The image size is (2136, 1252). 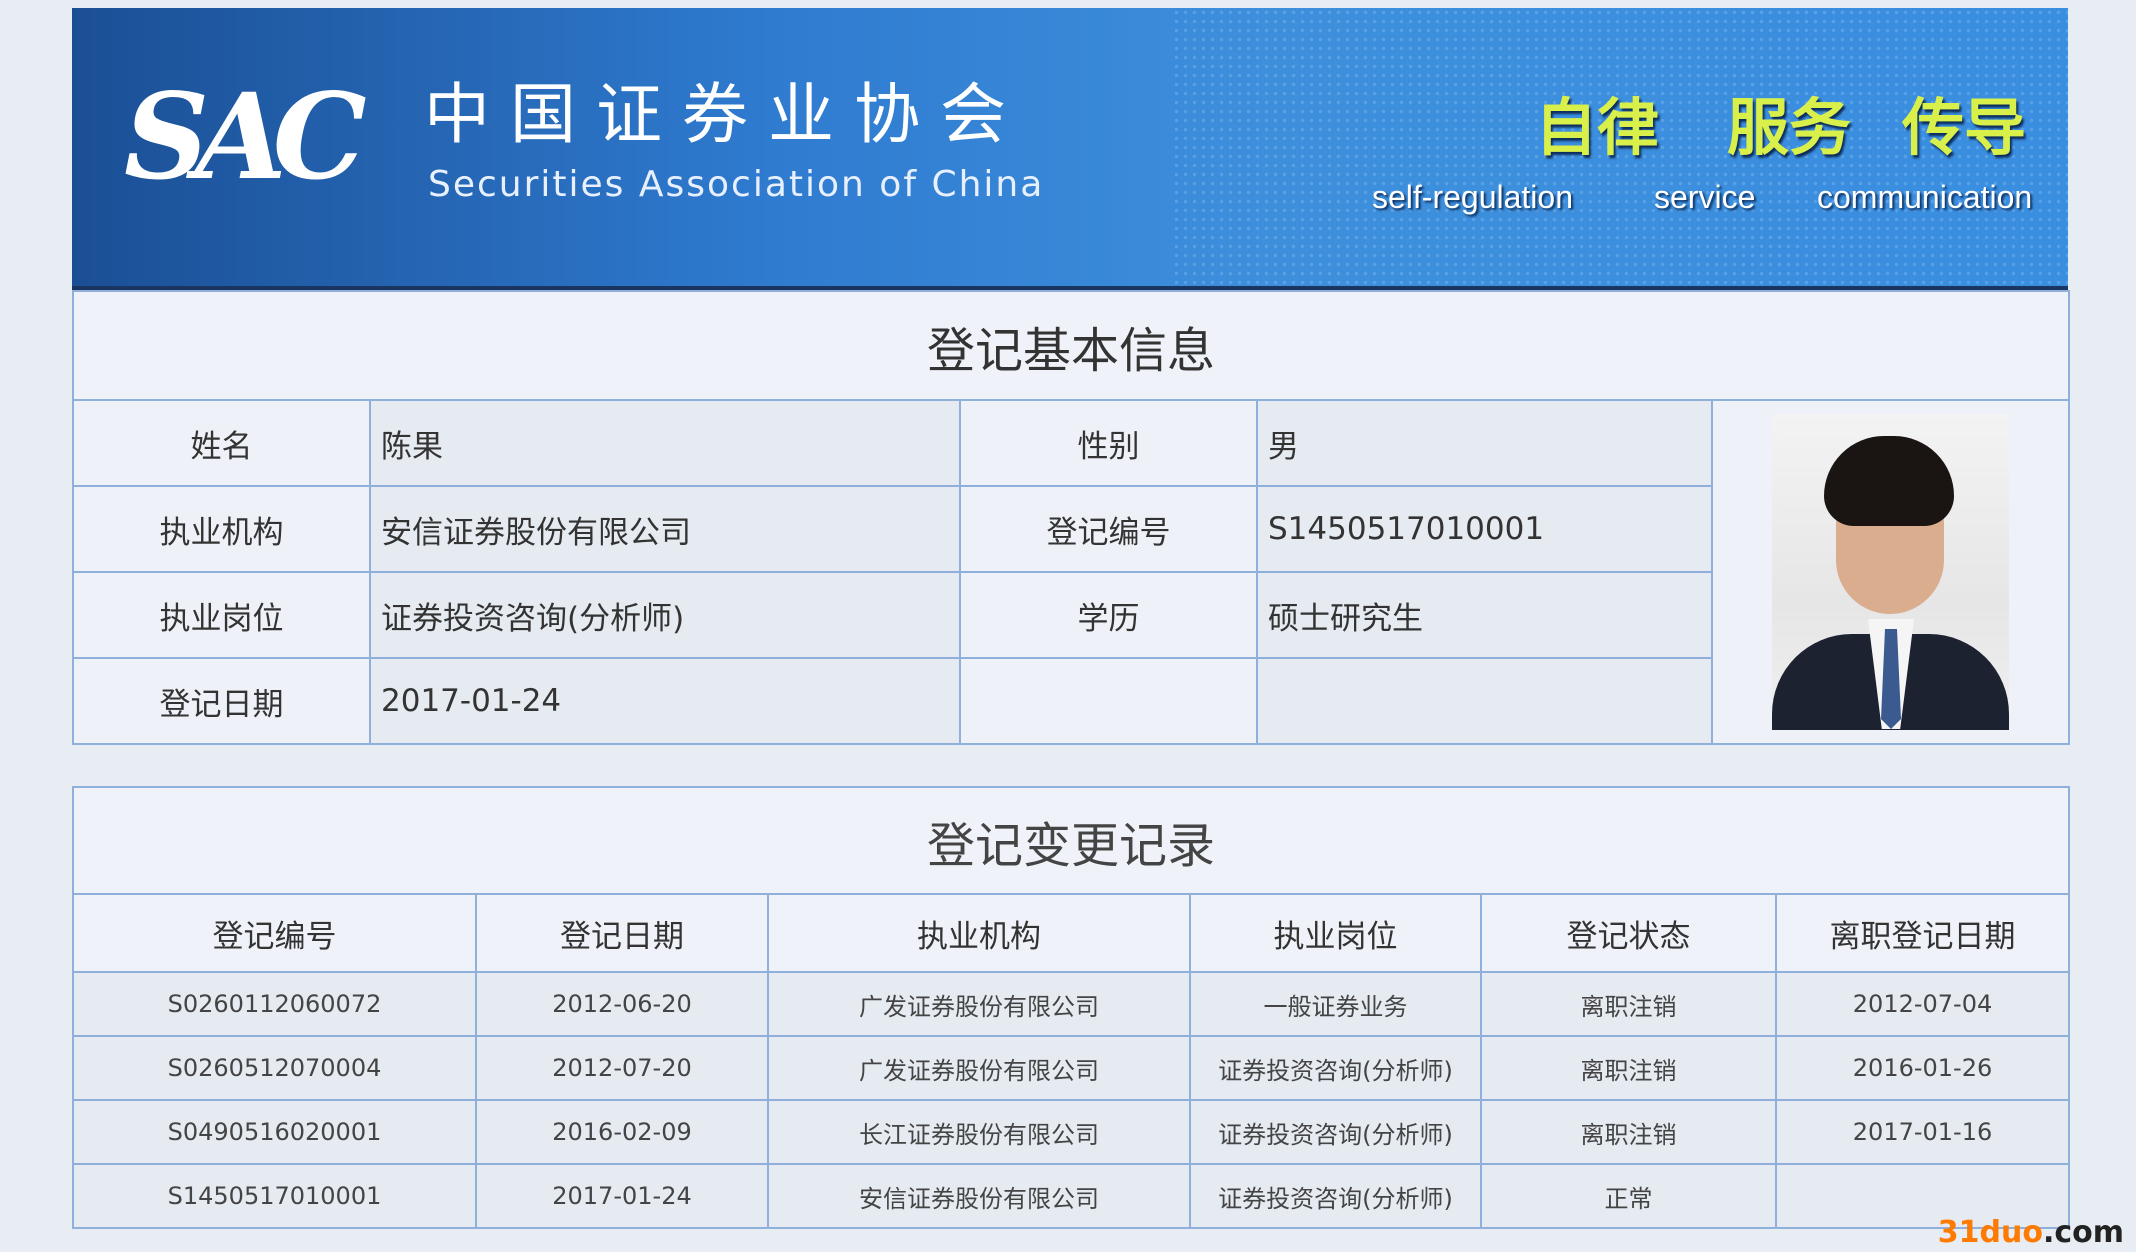 I want to click on field-value: 陈果, so click(x=665, y=443).